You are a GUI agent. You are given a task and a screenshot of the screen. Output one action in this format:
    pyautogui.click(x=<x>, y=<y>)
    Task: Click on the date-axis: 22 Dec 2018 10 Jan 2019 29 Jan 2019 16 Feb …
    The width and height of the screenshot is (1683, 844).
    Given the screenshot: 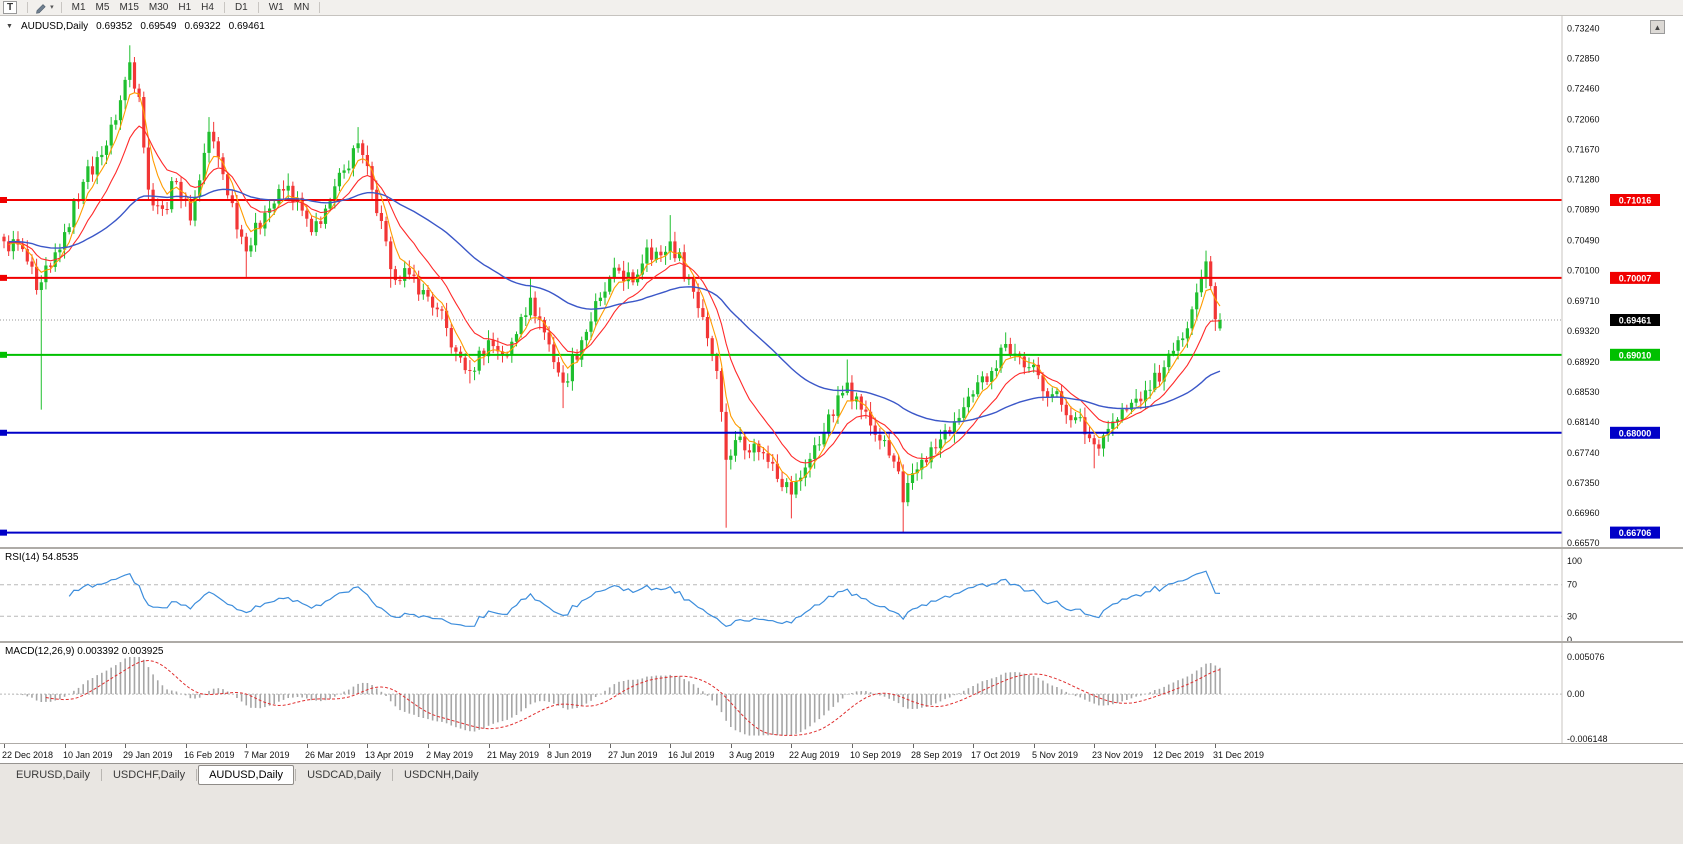 What is the action you would take?
    pyautogui.click(x=841, y=753)
    